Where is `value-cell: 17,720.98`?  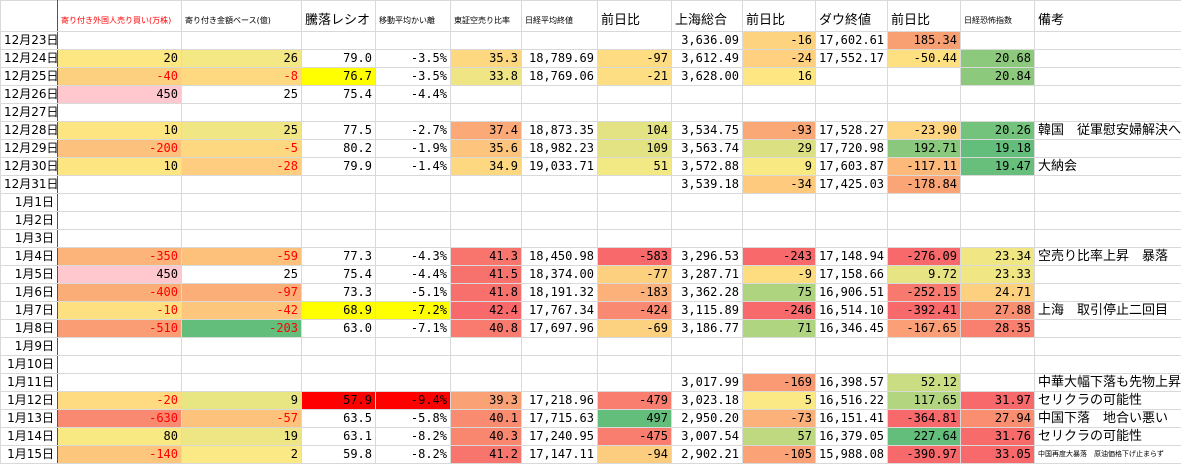
value-cell: 17,720.98 is located at coordinates (851, 148).